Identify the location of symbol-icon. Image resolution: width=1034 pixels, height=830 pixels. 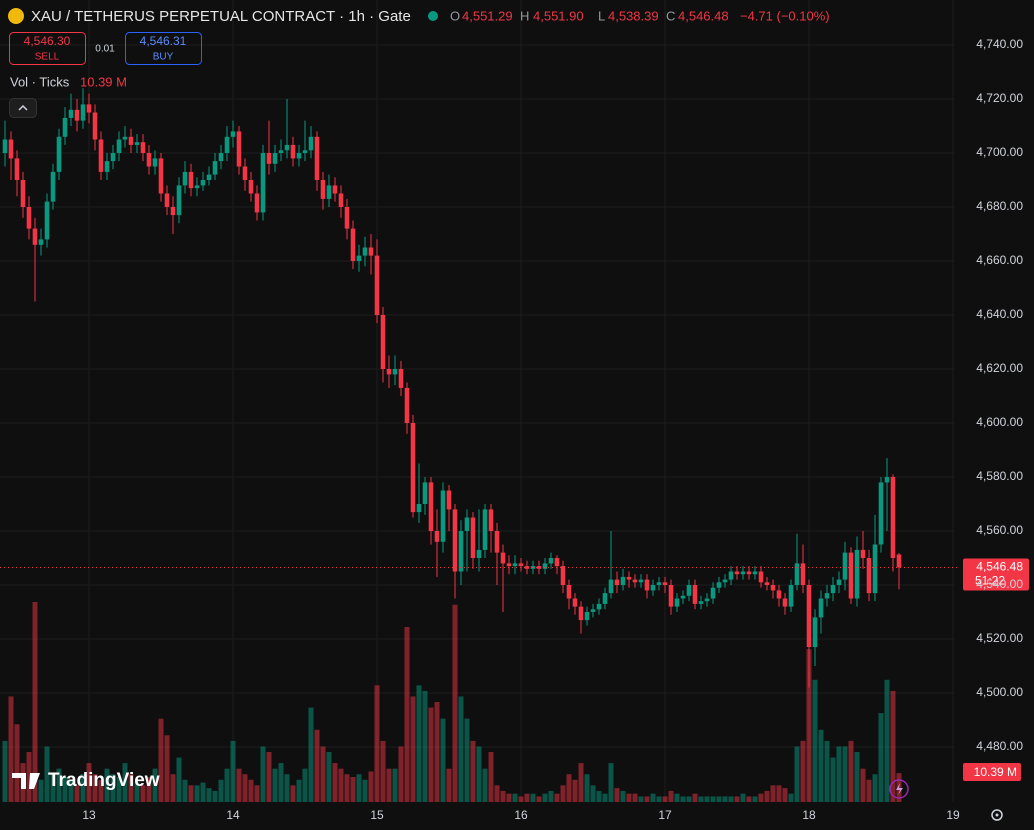
(16, 16).